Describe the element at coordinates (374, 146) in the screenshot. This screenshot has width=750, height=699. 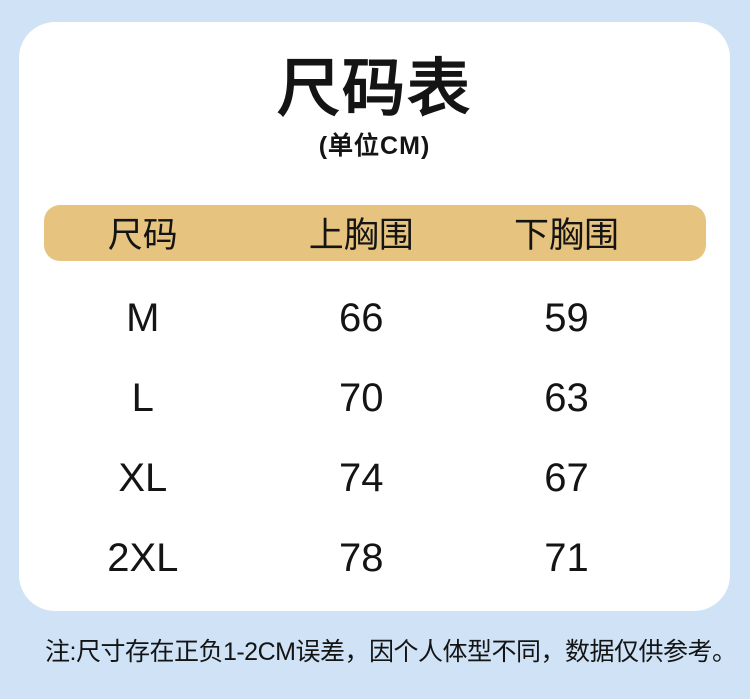
I see `unit-label: (单位CM)` at that location.